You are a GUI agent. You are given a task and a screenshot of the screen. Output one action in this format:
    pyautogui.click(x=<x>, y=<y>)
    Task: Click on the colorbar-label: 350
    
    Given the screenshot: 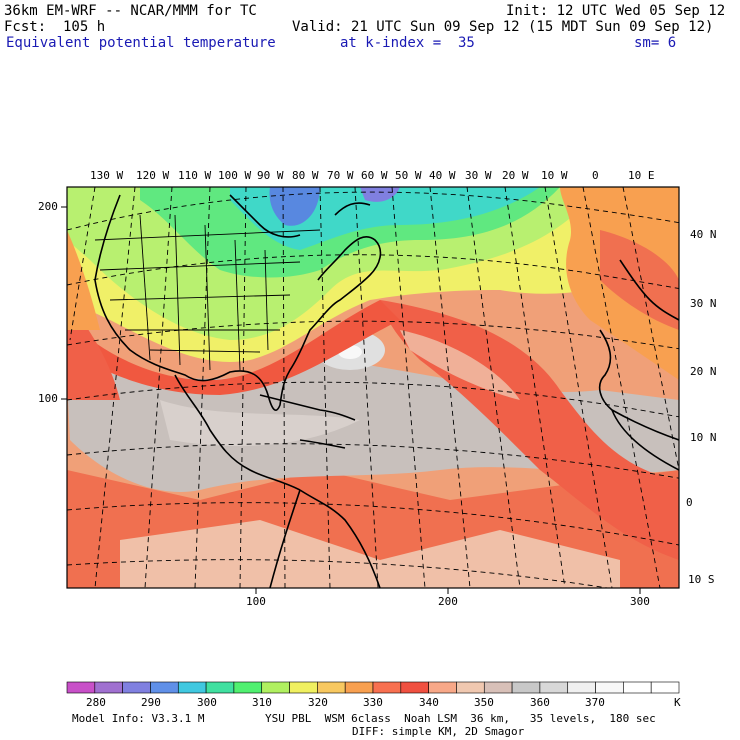 What is the action you would take?
    pyautogui.click(x=484, y=702)
    